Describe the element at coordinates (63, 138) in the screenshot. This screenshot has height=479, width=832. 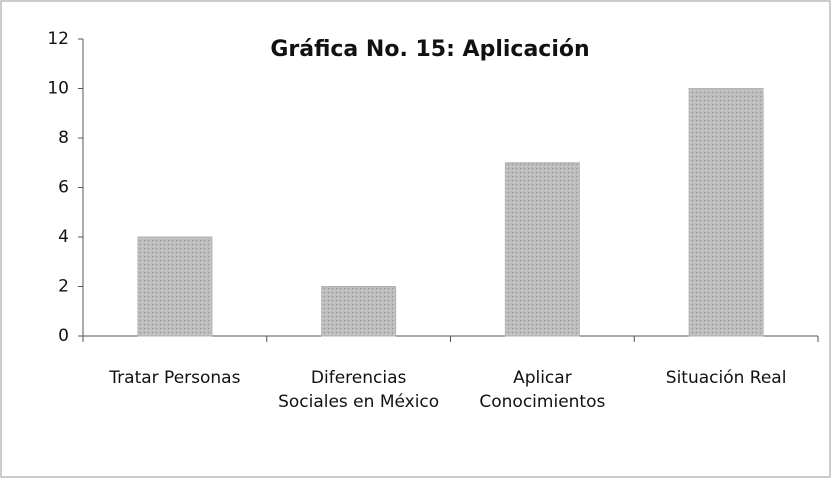
I see `y-tick-label: 8` at that location.